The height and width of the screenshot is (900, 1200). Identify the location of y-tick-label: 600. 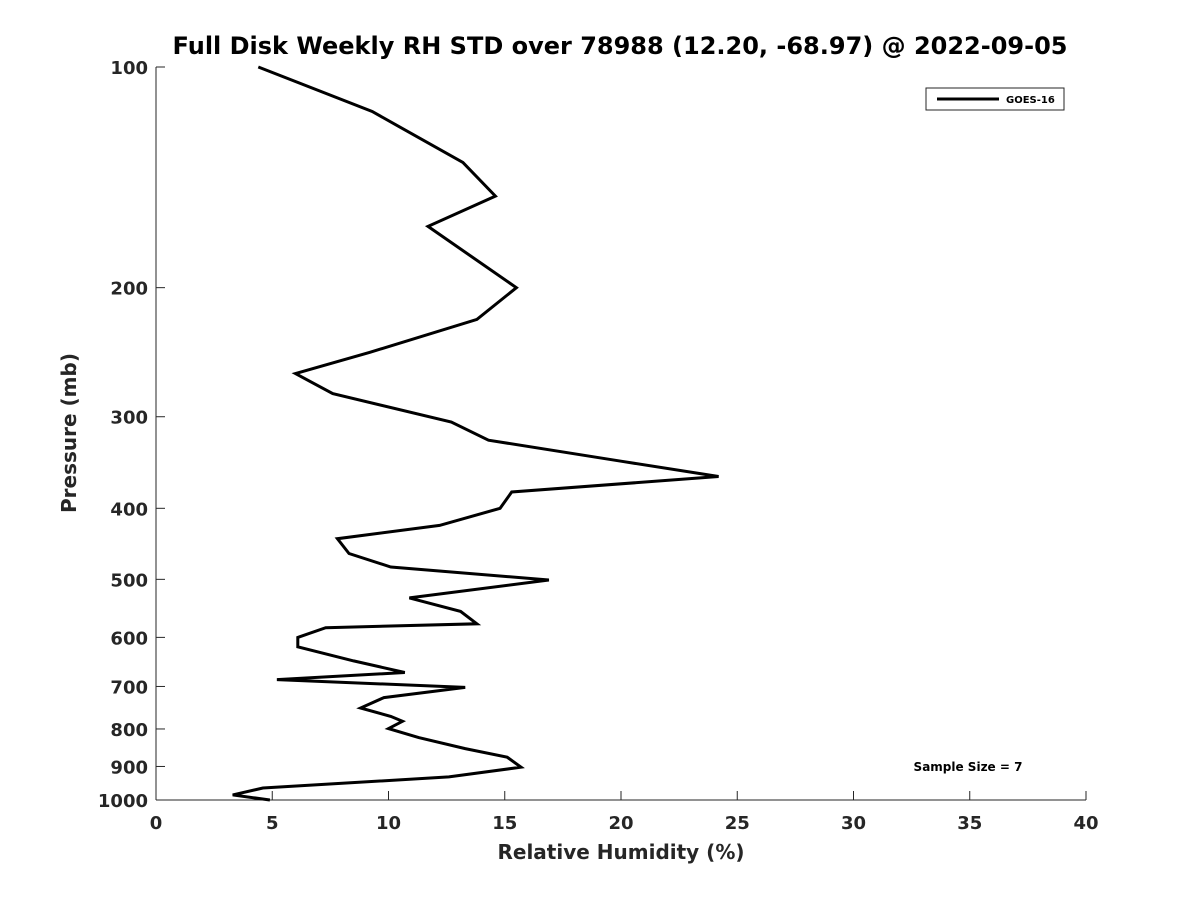
(129, 638).